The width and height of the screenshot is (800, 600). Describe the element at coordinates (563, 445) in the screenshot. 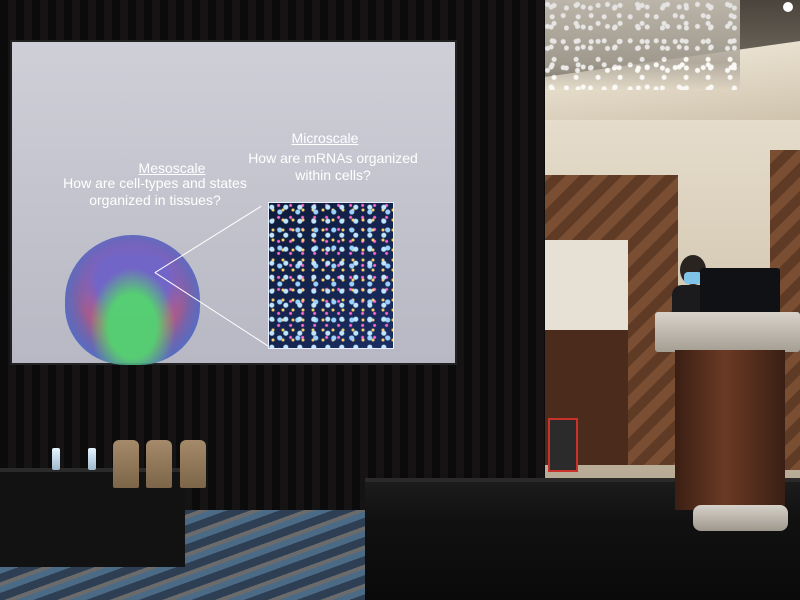

I see `equipment-cart` at that location.